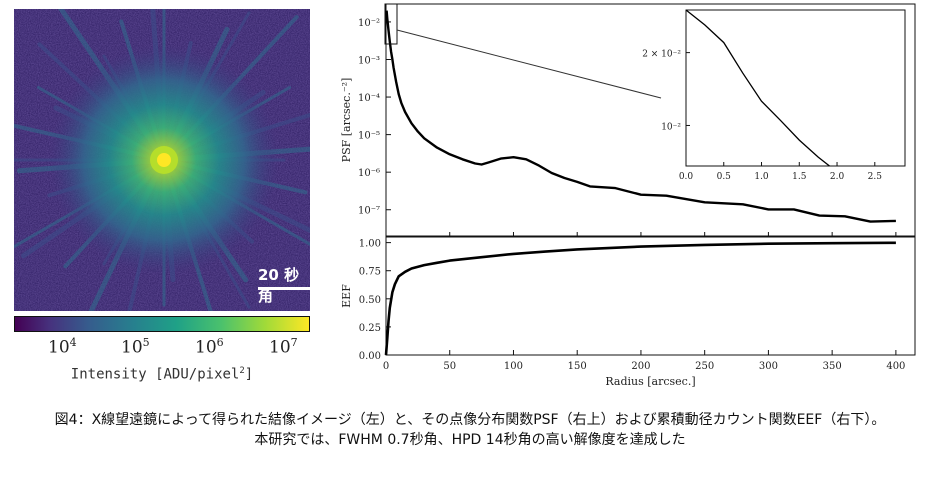  Describe the element at coordinates (370, 244) in the screenshot. I see `eef-y-tick-label: 1.00` at that location.